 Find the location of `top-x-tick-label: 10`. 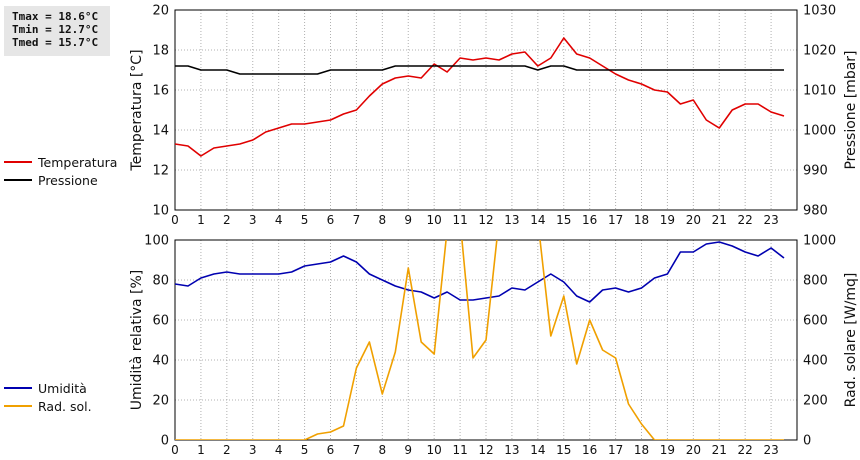

top-x-tick-label: 10 is located at coordinates (434, 220).